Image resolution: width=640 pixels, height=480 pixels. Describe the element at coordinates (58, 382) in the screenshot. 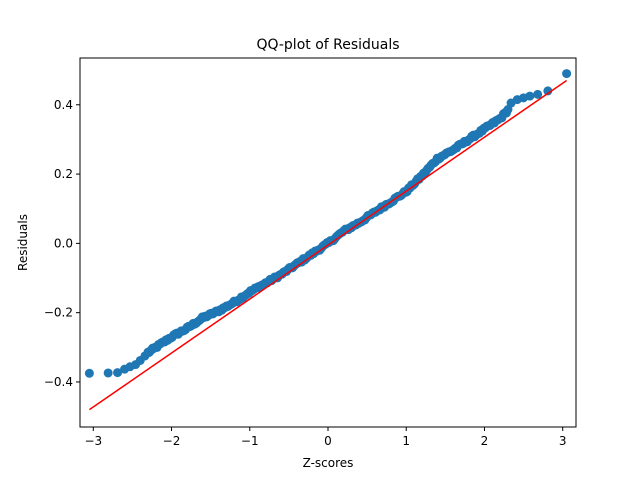

I see `y-tick-label: −0.4` at that location.